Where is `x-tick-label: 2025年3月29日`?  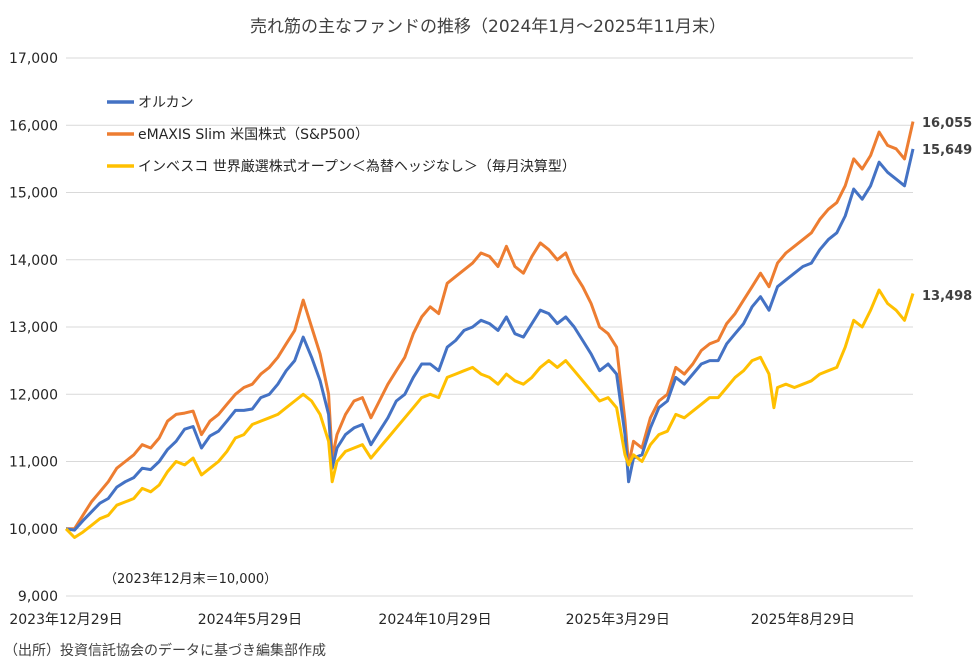
x-tick-label: 2025年3月29日 is located at coordinates (618, 620).